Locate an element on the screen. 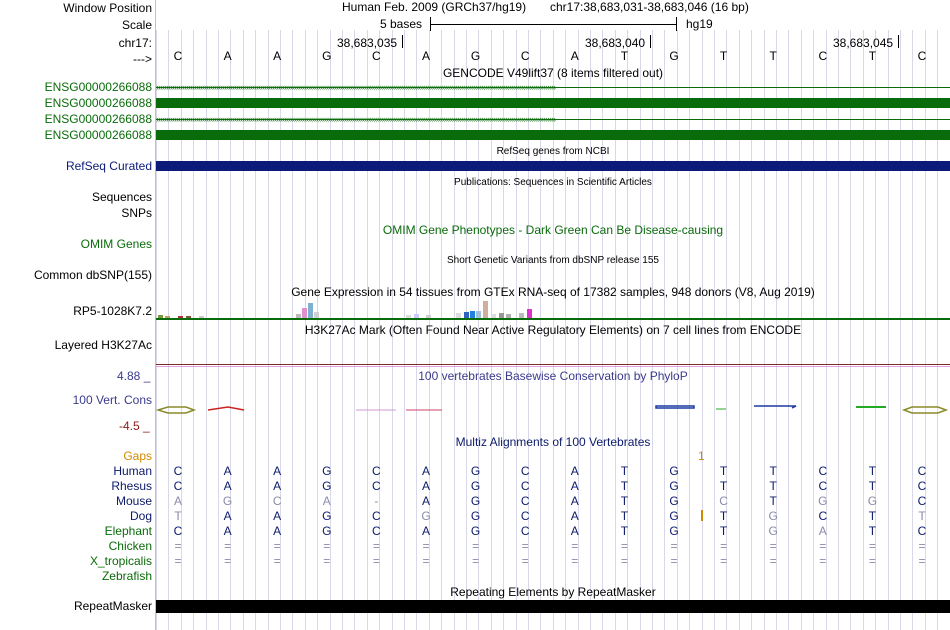  assembly-title: Human Feb. 2009 (GRCh37/hg19) is located at coordinates (434, 7).